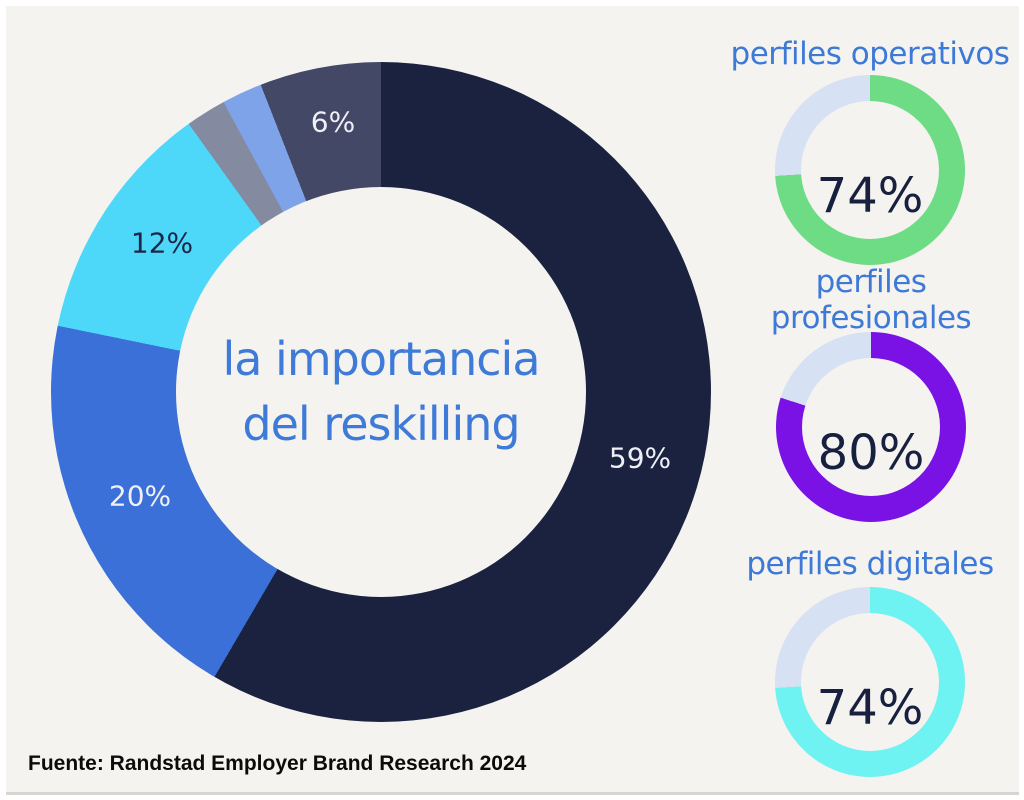 The width and height of the screenshot is (1024, 800). I want to click on chart-title-line-2: del reskilling, so click(381, 424).